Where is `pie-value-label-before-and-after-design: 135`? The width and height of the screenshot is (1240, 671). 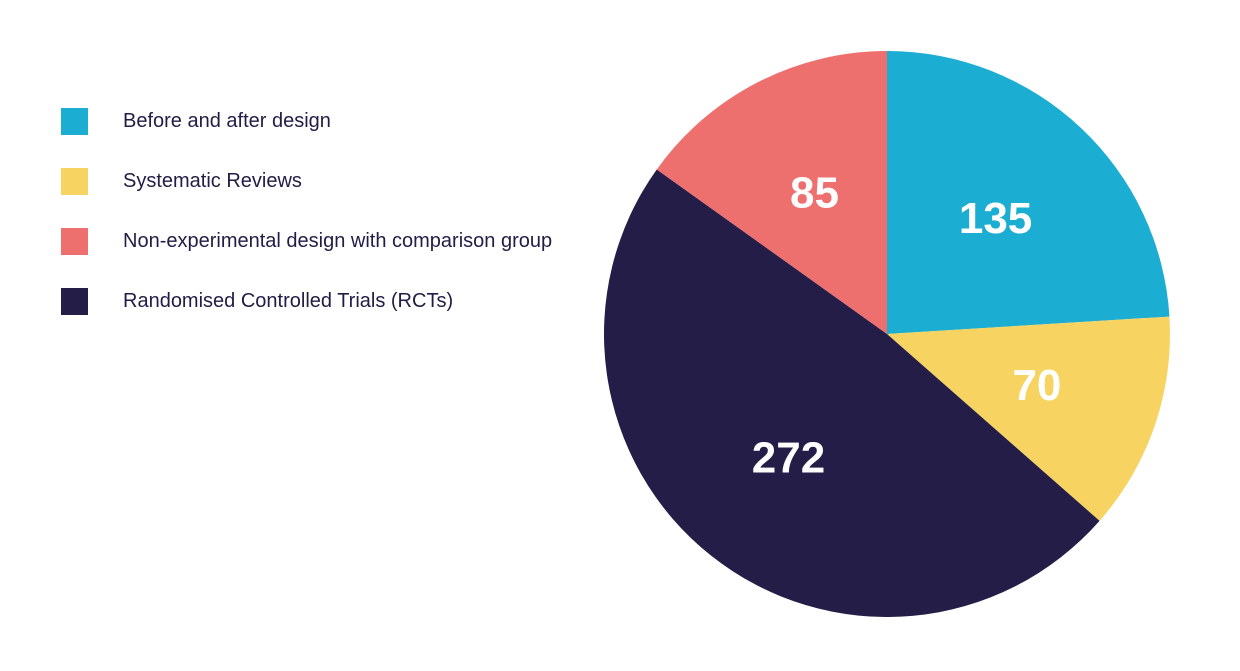
pie-value-label-before-and-after-design: 135 is located at coordinates (995, 218).